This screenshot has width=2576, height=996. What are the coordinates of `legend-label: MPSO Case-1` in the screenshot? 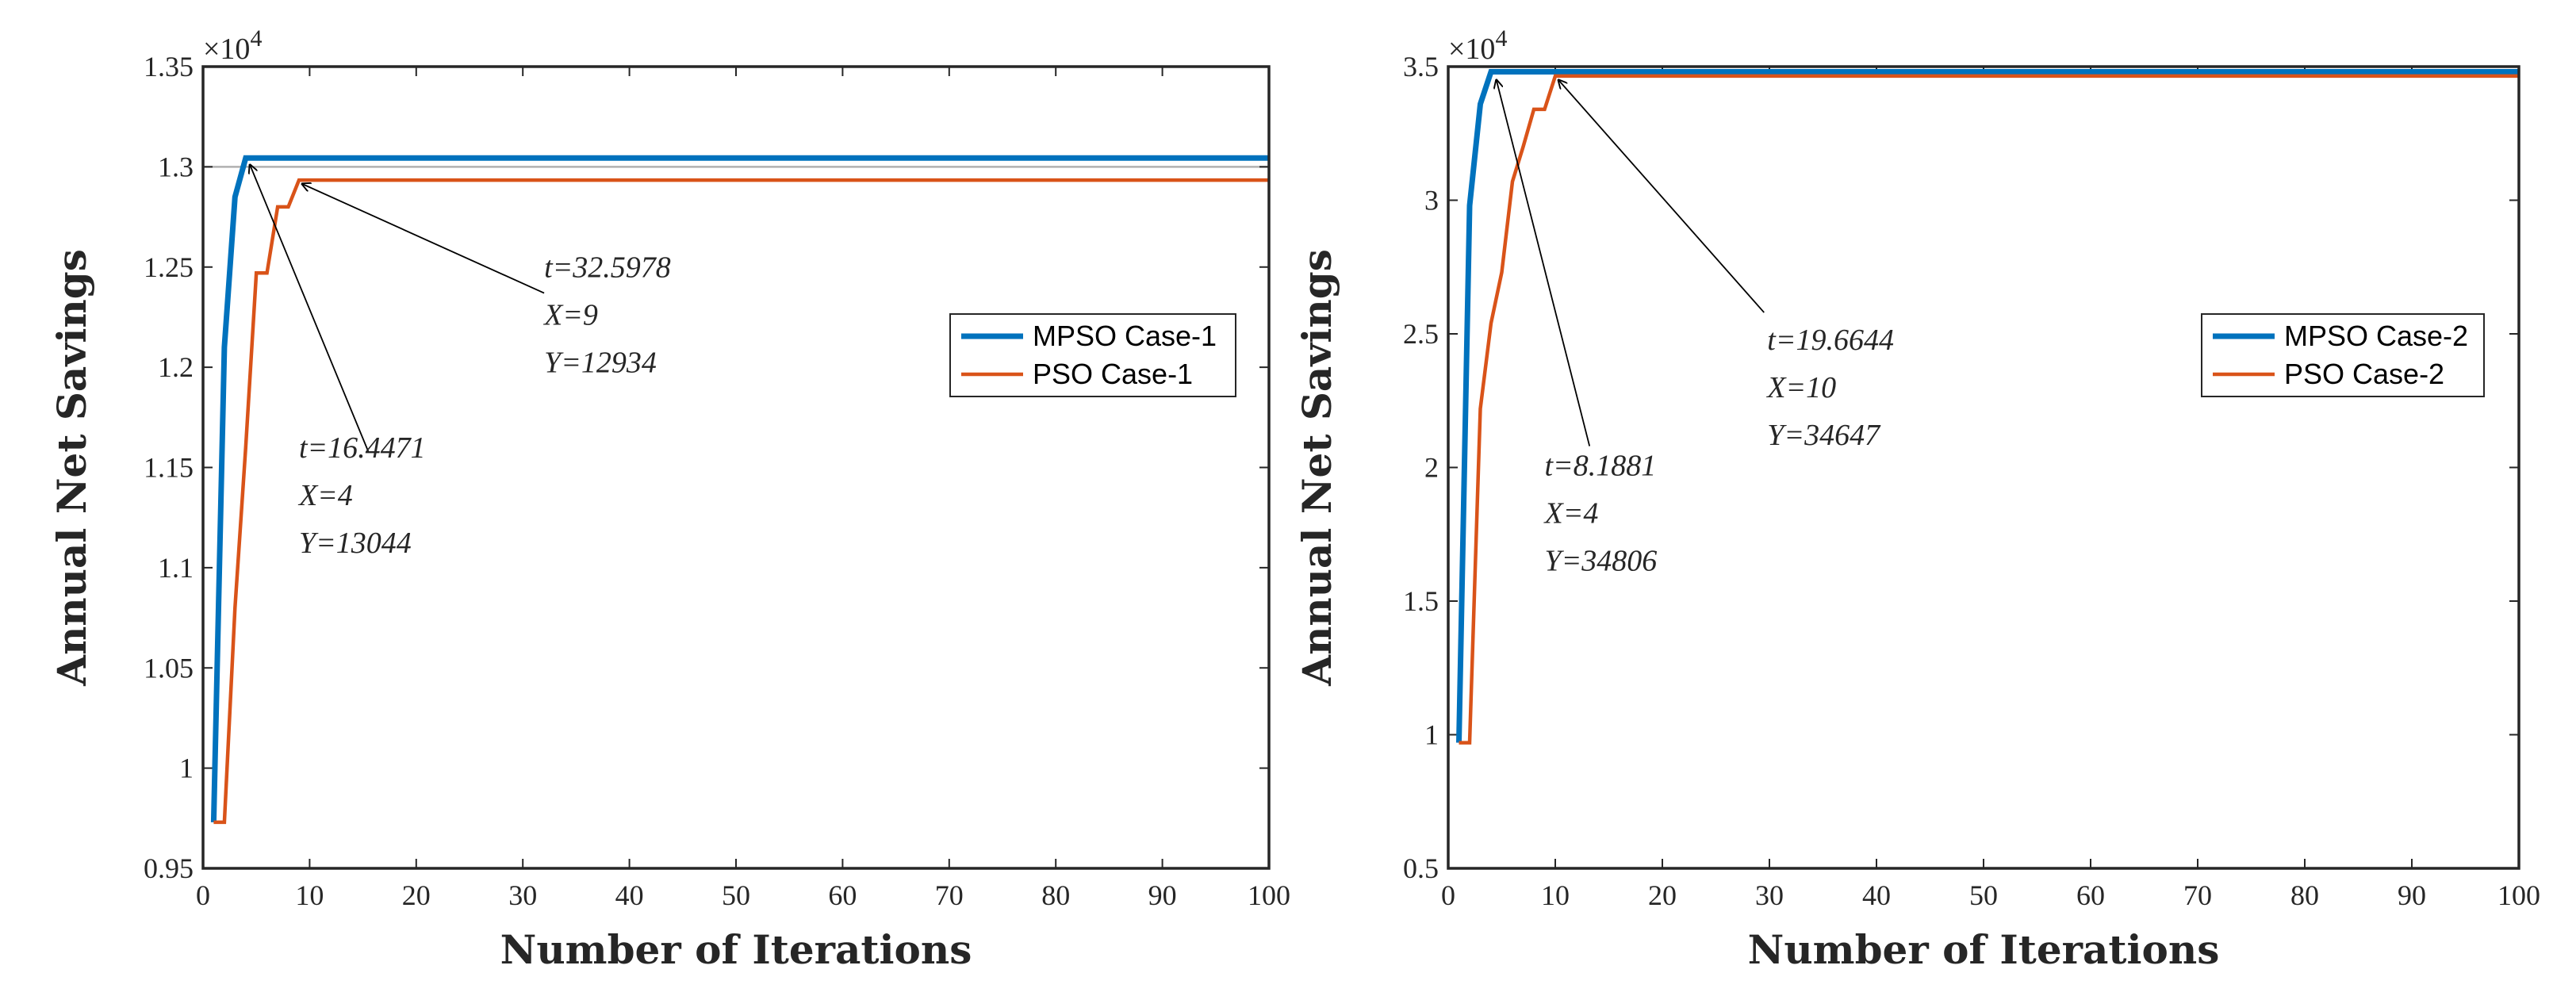 It's located at (1125, 336).